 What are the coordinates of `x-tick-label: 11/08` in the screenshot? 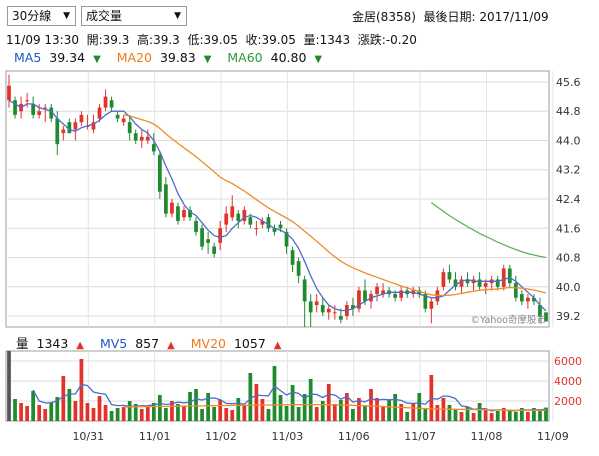 It's located at (487, 436).